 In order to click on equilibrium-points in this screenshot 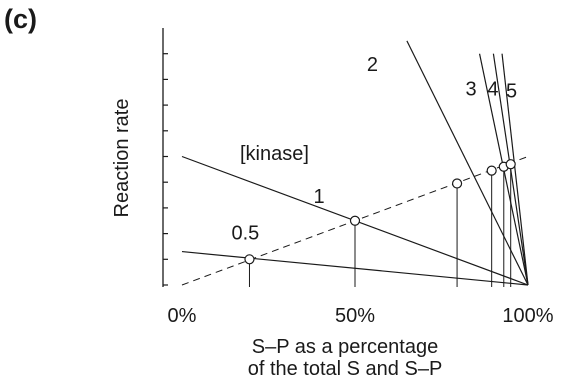, I will do `click(380, 212)`.